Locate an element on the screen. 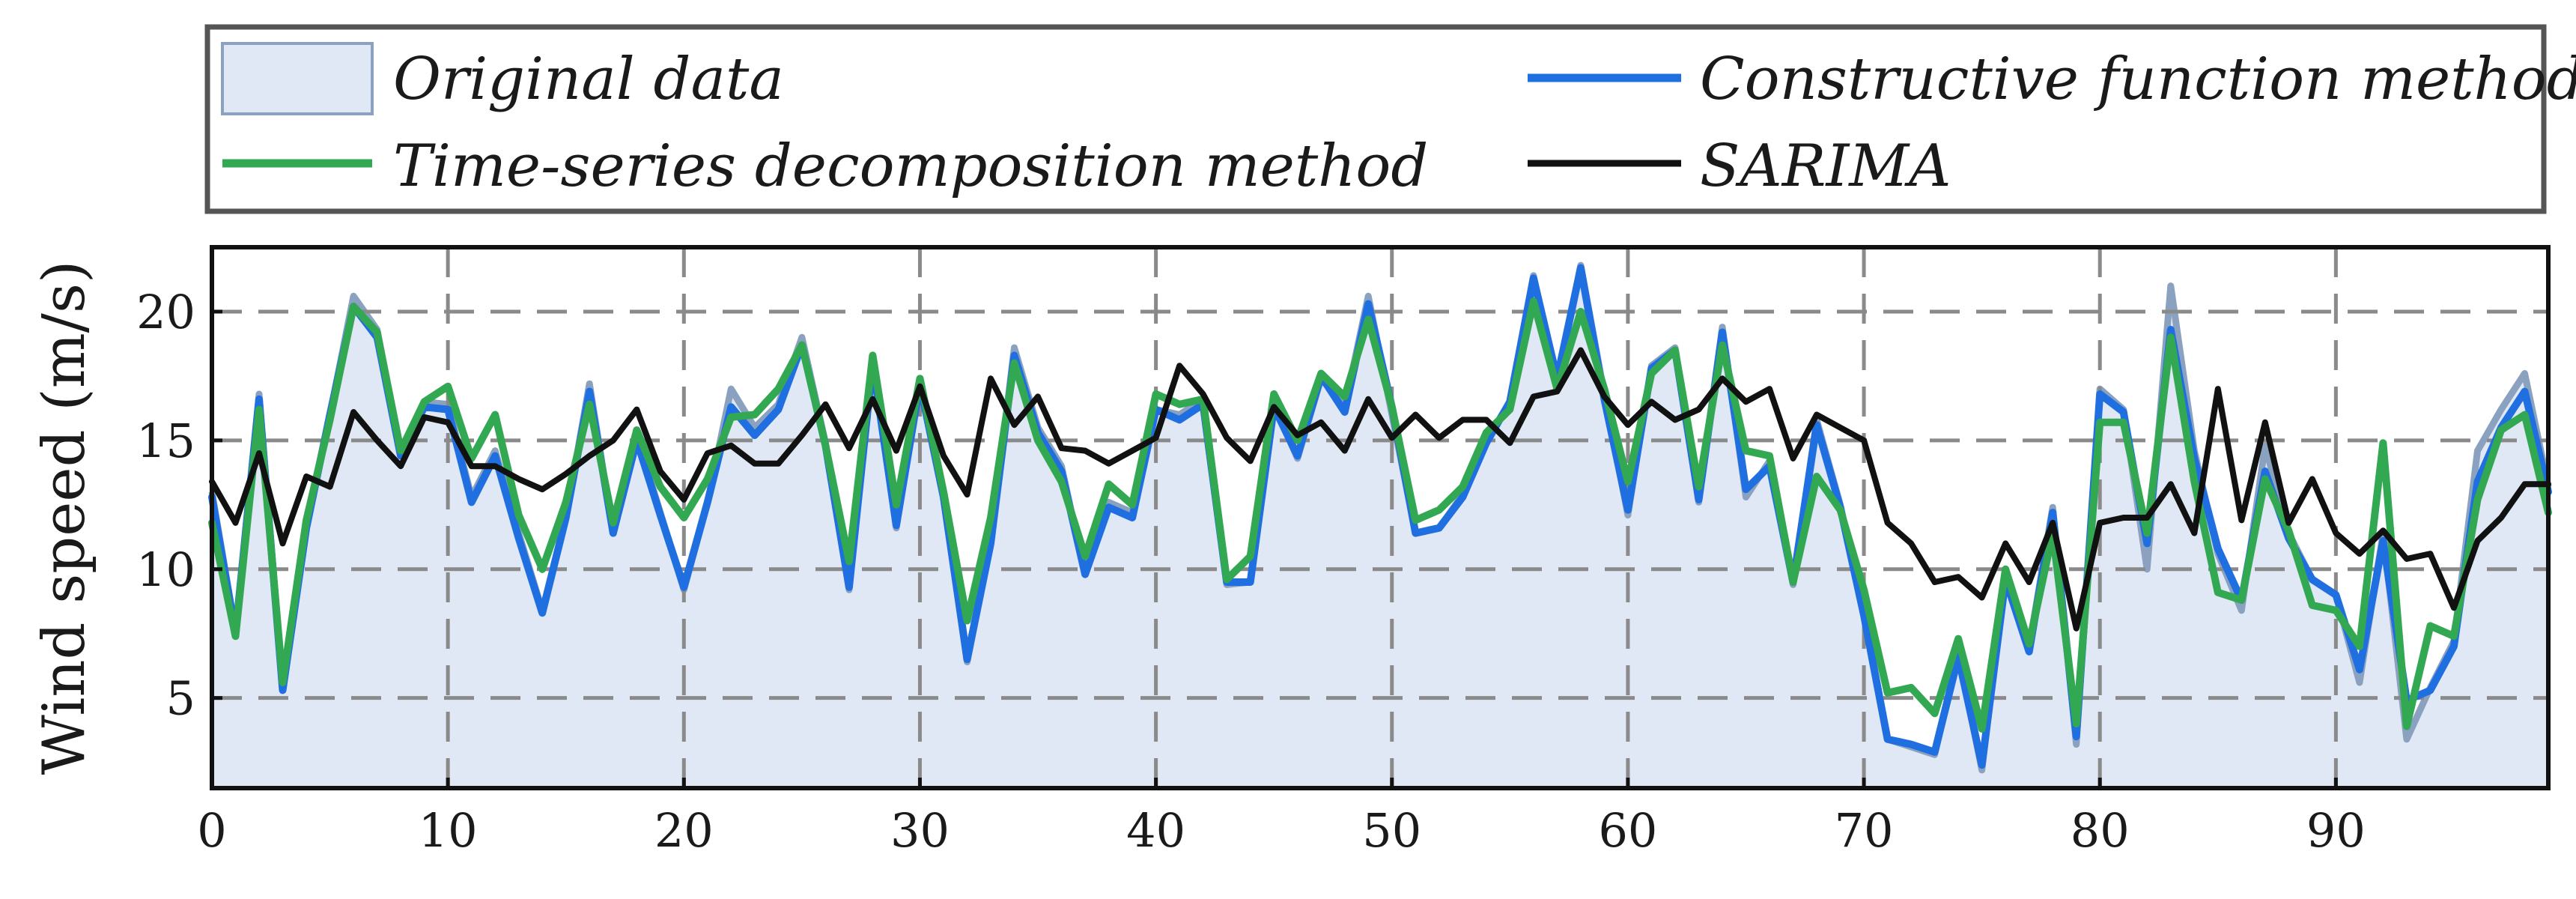 This screenshot has height=899, width=2576. legend-label-constructive-function-method: Constructive function method is located at coordinates (2138, 79).